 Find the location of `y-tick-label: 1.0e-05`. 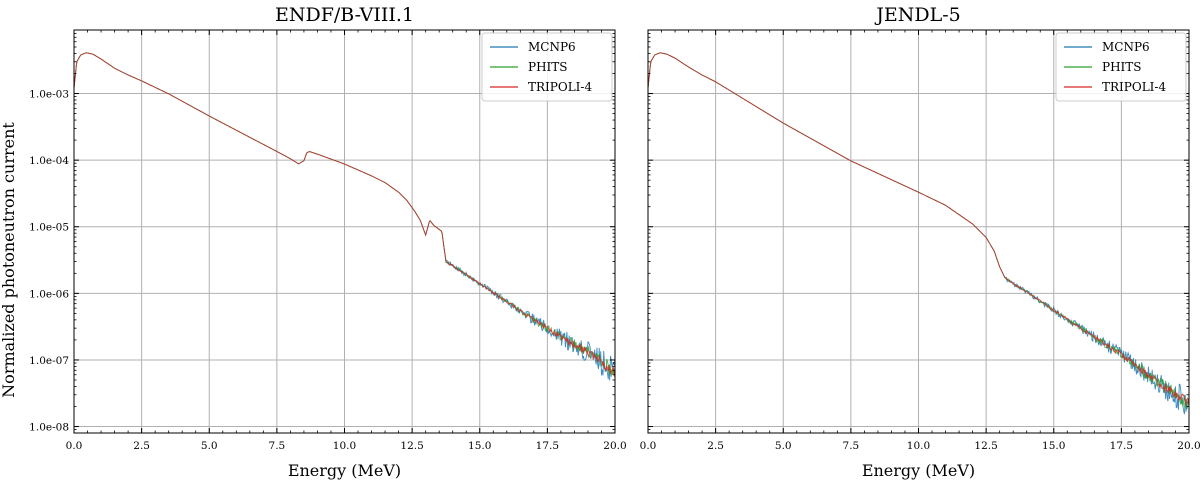

y-tick-label: 1.0e-05 is located at coordinates (49, 228).